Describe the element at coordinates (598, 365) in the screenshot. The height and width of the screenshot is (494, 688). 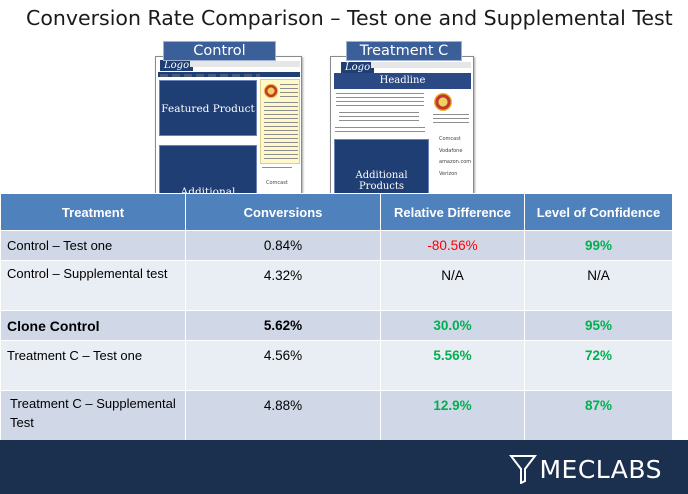
I see `cell-confidence: 72%` at that location.